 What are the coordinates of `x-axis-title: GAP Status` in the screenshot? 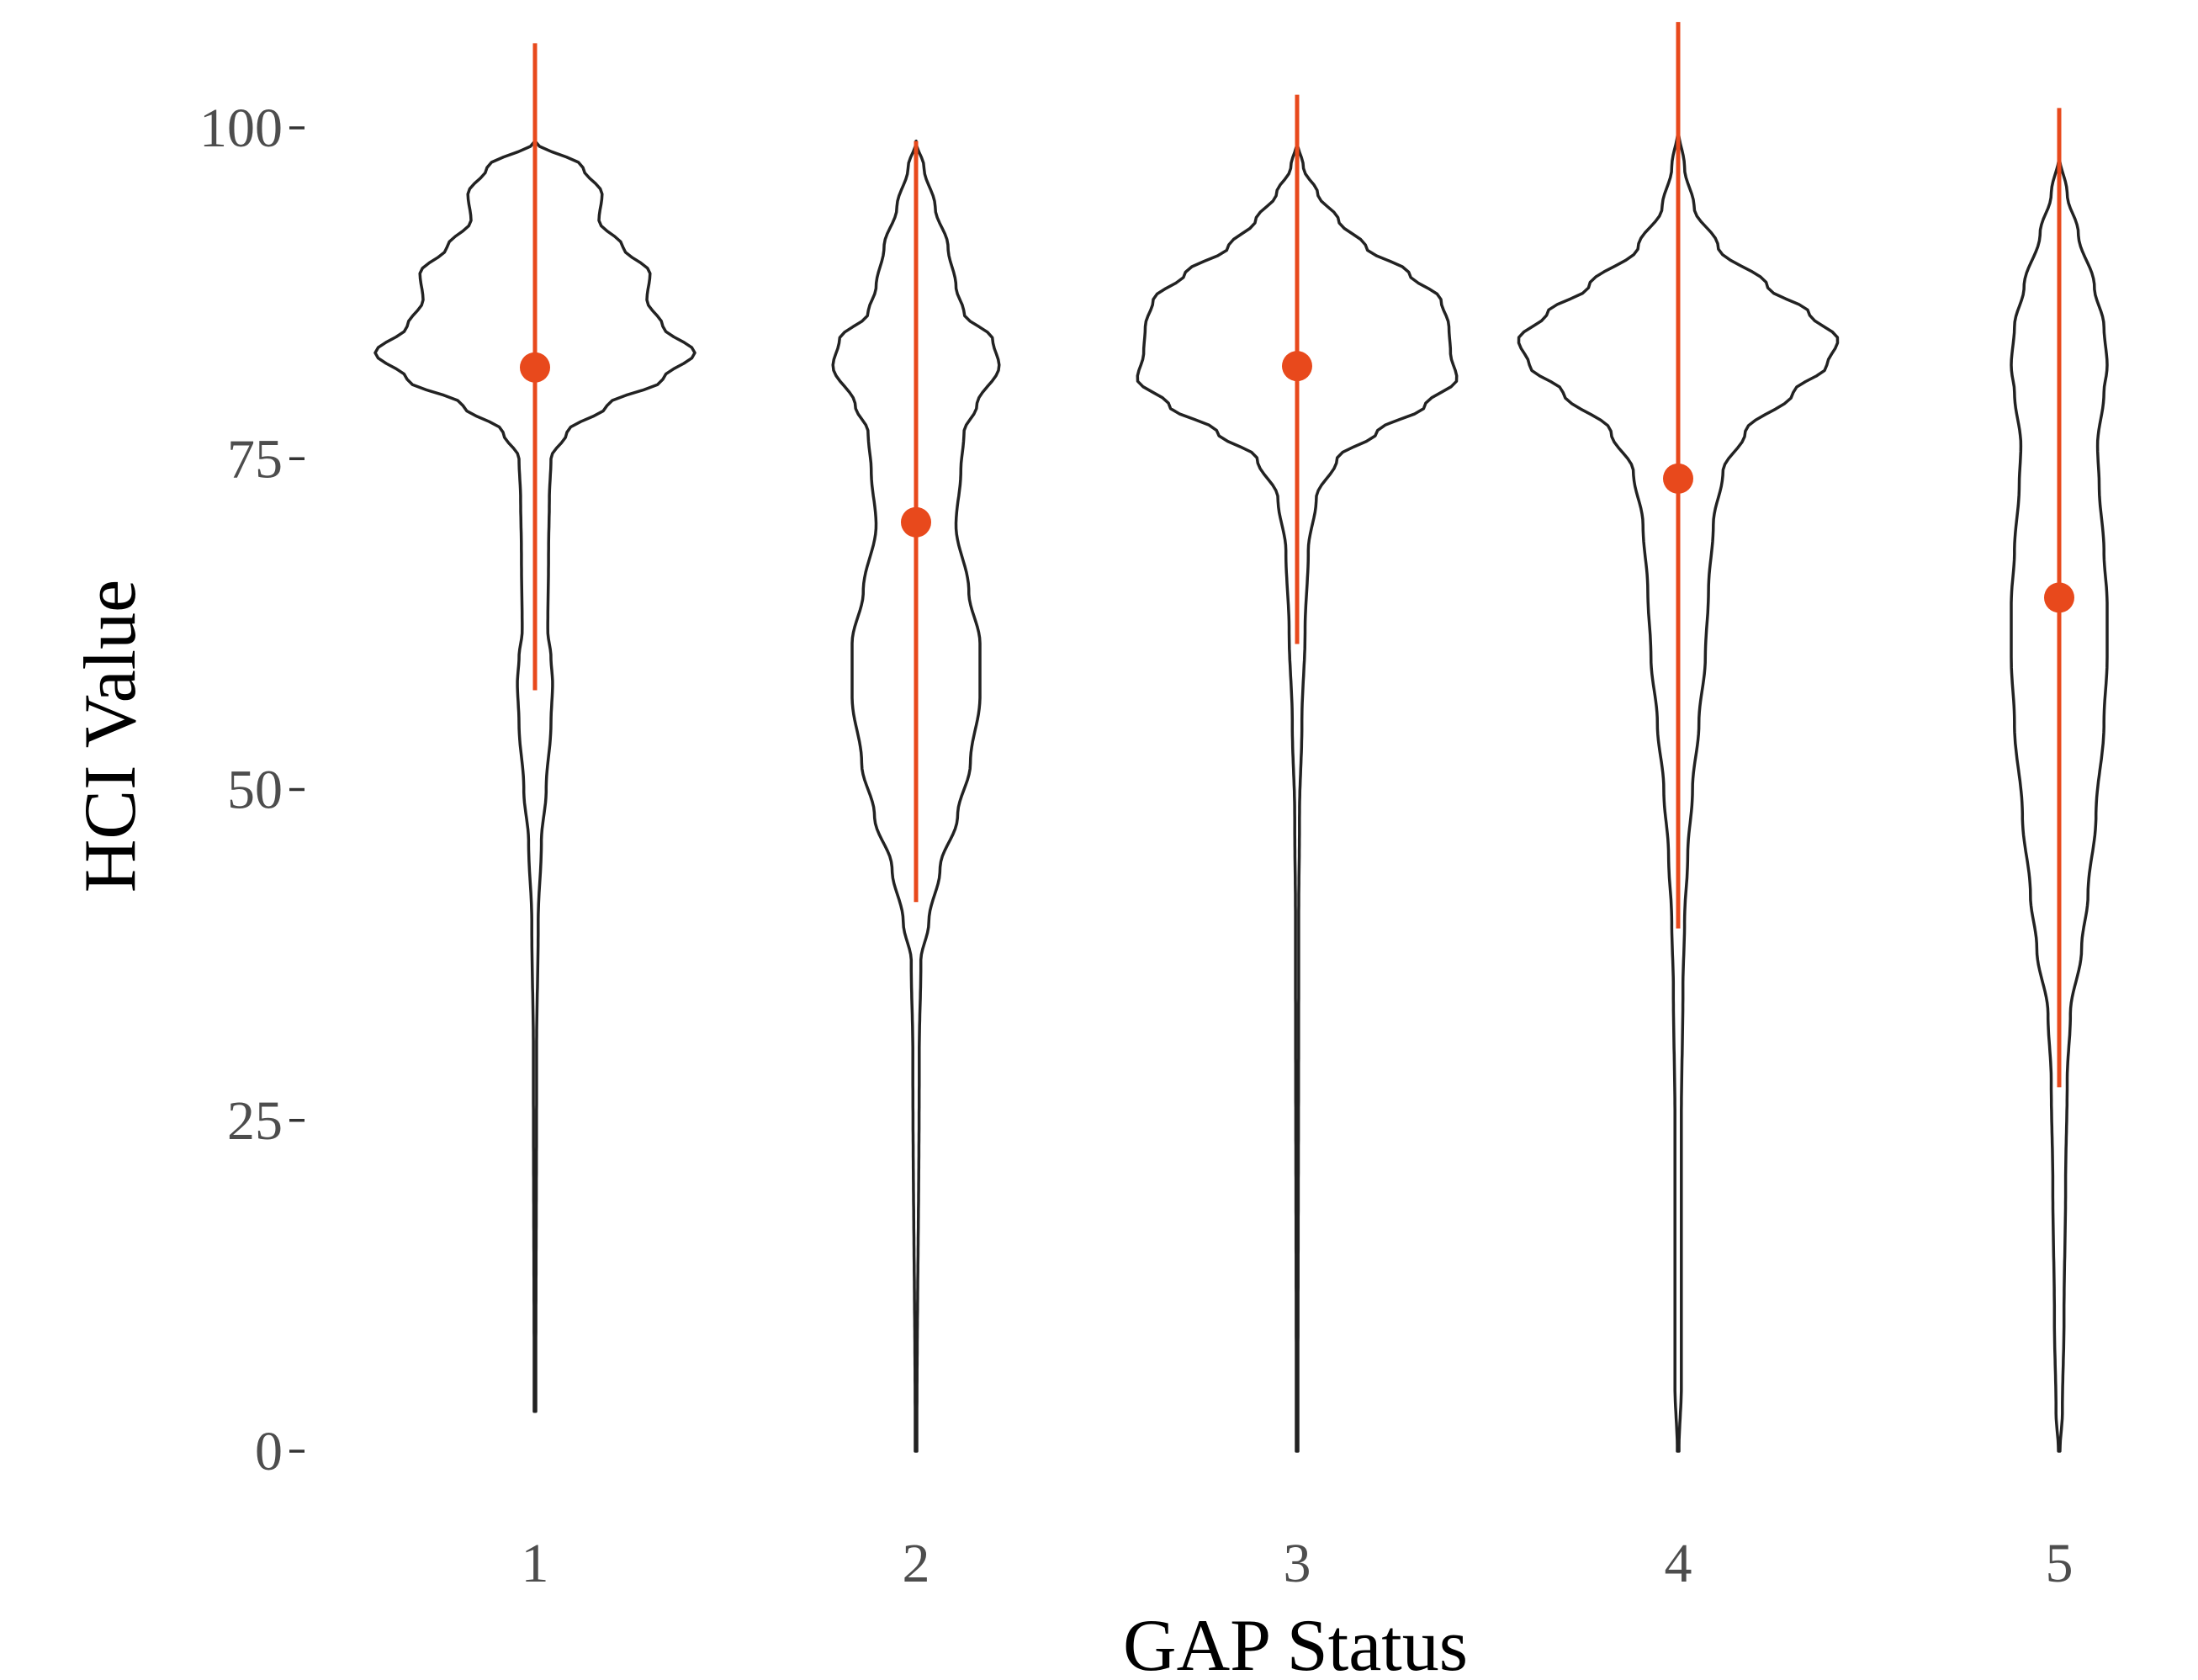 It's located at (1295, 1642).